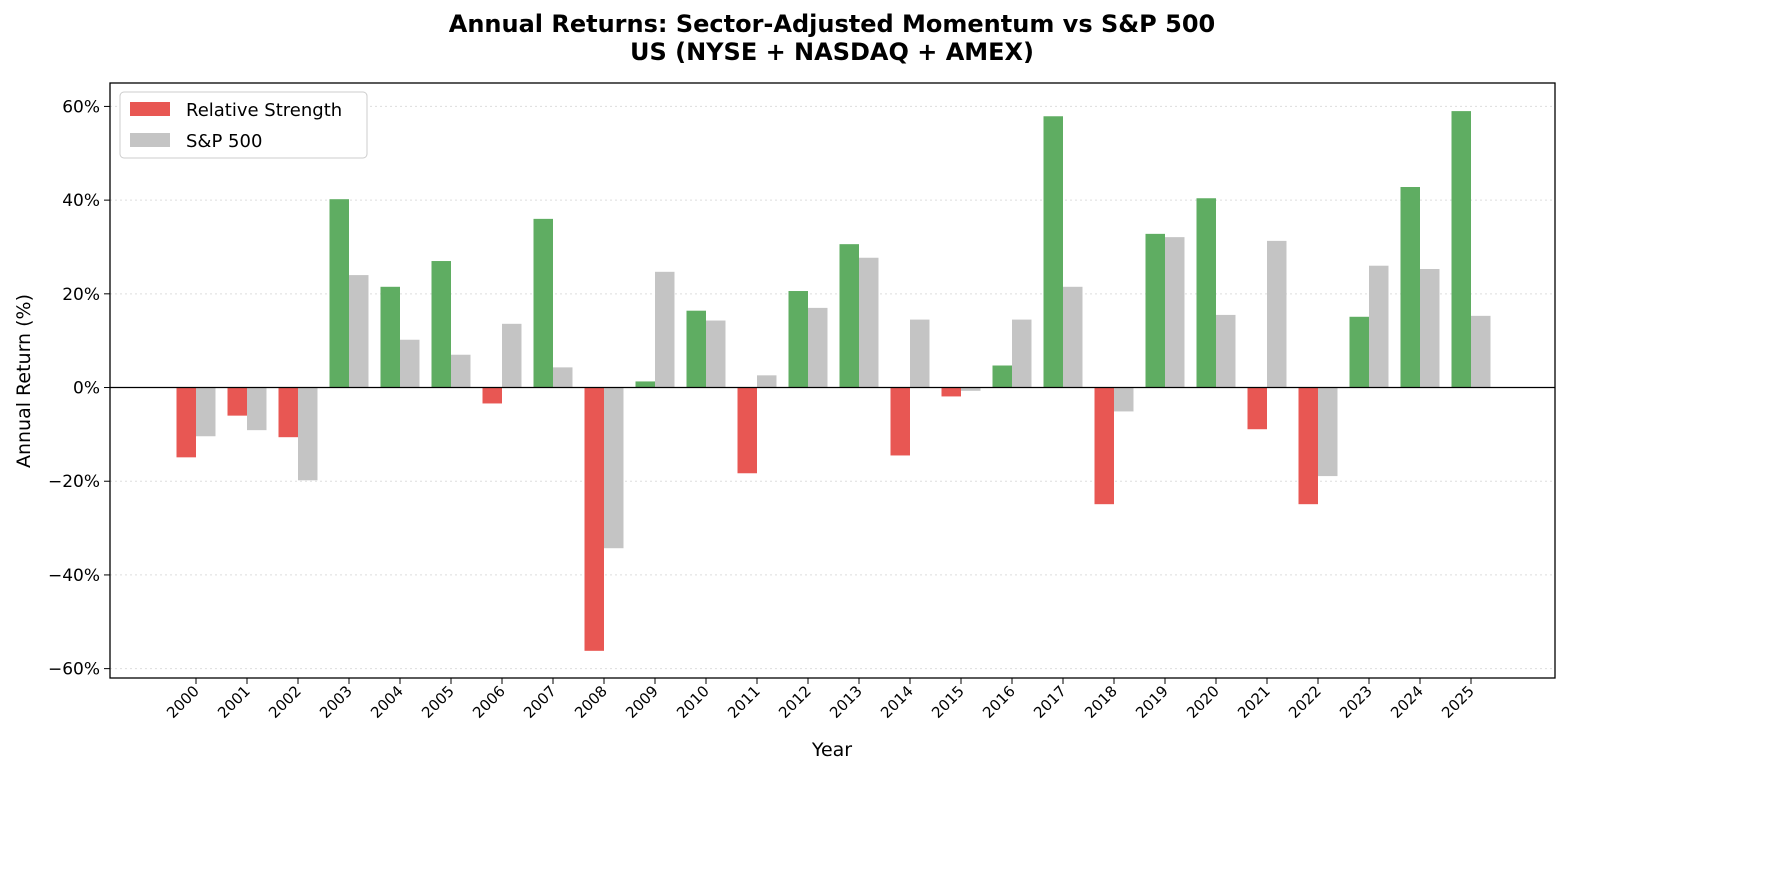 The height and width of the screenshot is (880, 1782). Describe the element at coordinates (818, 347) in the screenshot. I see `bar-sp500-2012` at that location.